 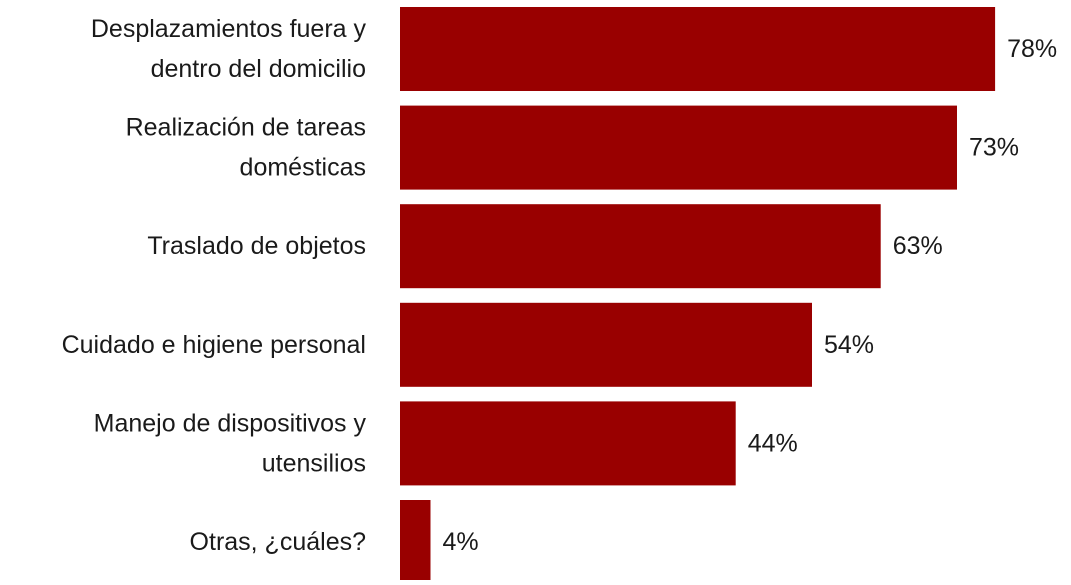 What do you see at coordinates (303, 168) in the screenshot?
I see `category-label-1-line-1: domésticas` at bounding box center [303, 168].